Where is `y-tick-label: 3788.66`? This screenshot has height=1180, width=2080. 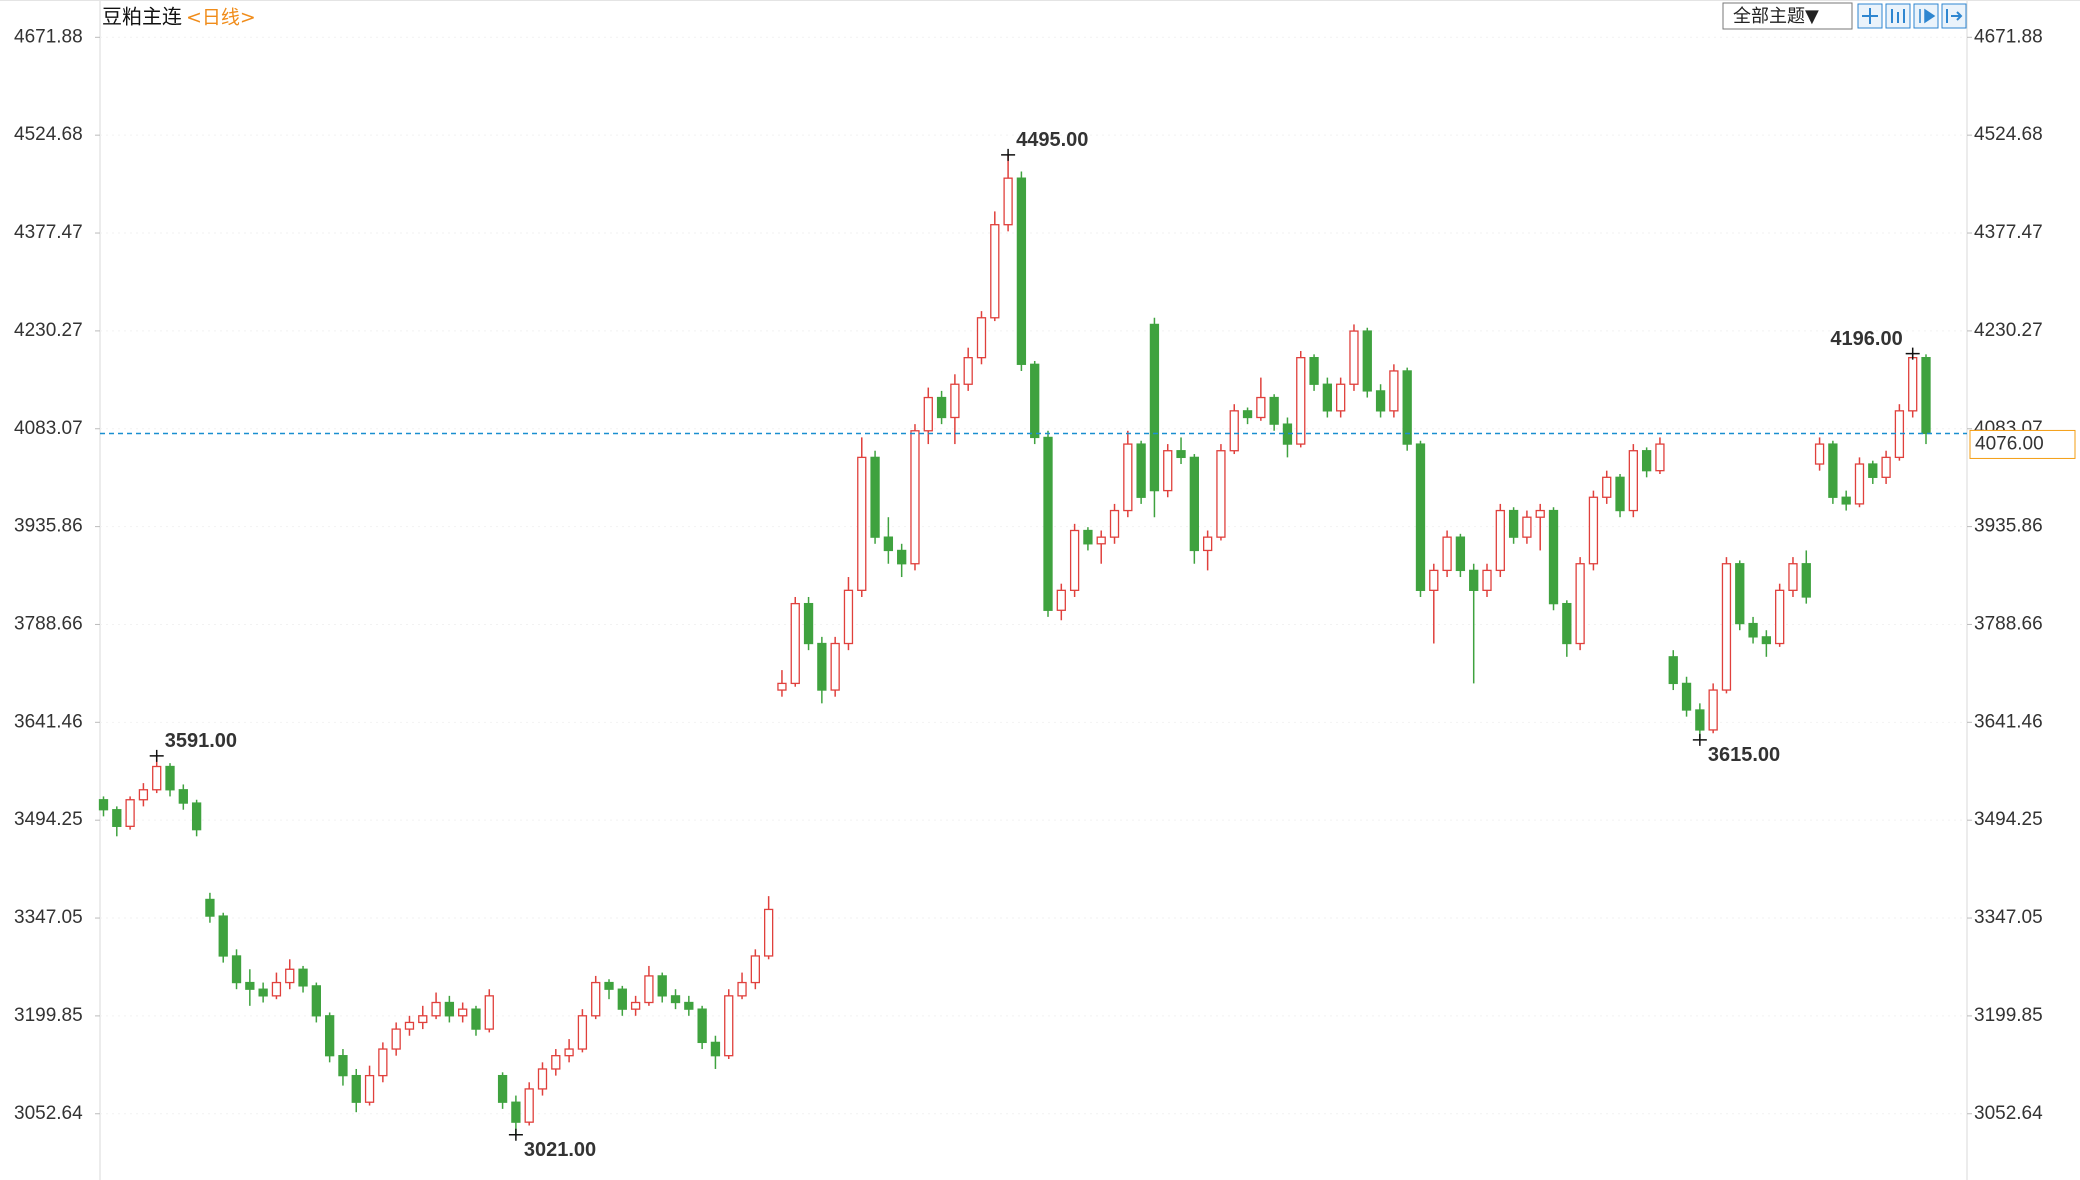 y-tick-label: 3788.66 is located at coordinates (48, 623).